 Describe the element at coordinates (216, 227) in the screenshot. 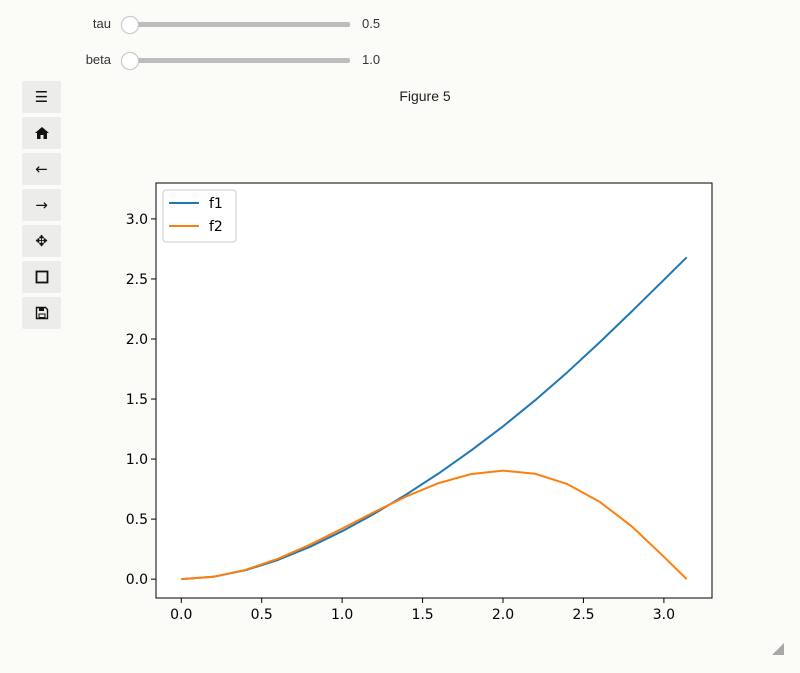

I see `legend-label-f2: f2` at that location.